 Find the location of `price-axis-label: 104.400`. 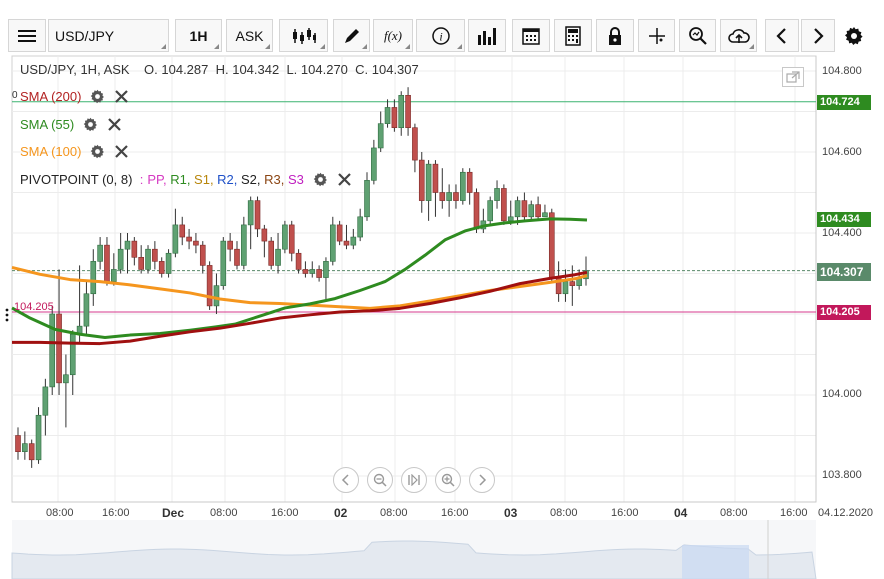

price-axis-label: 104.400 is located at coordinates (842, 233).